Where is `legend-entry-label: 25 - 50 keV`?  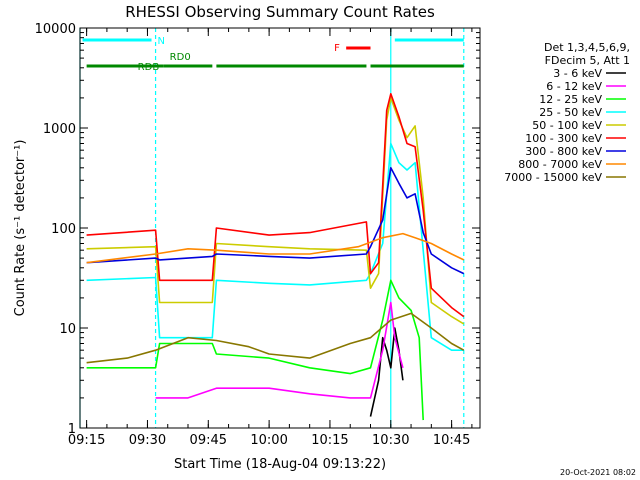 legend-entry-label: 25 - 50 keV is located at coordinates (570, 112).